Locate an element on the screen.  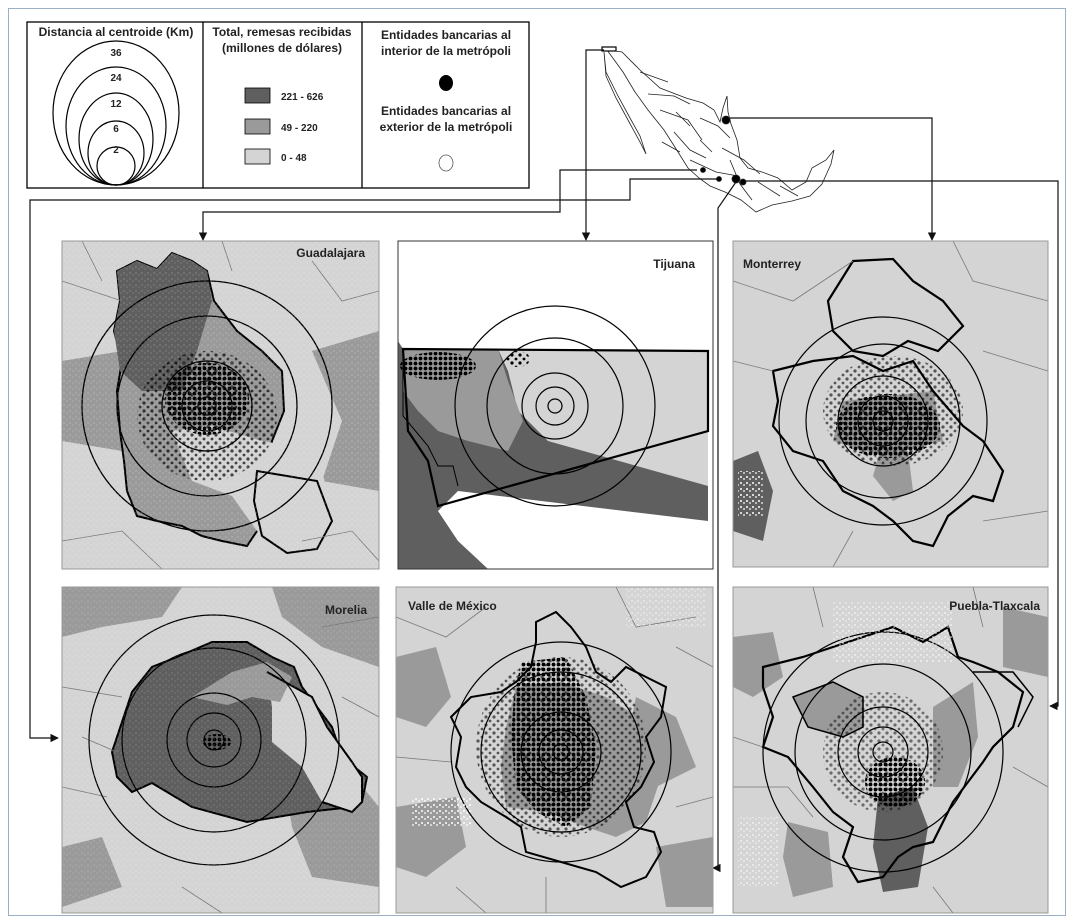
class-label-high: 221 - 626 is located at coordinates (302, 97).